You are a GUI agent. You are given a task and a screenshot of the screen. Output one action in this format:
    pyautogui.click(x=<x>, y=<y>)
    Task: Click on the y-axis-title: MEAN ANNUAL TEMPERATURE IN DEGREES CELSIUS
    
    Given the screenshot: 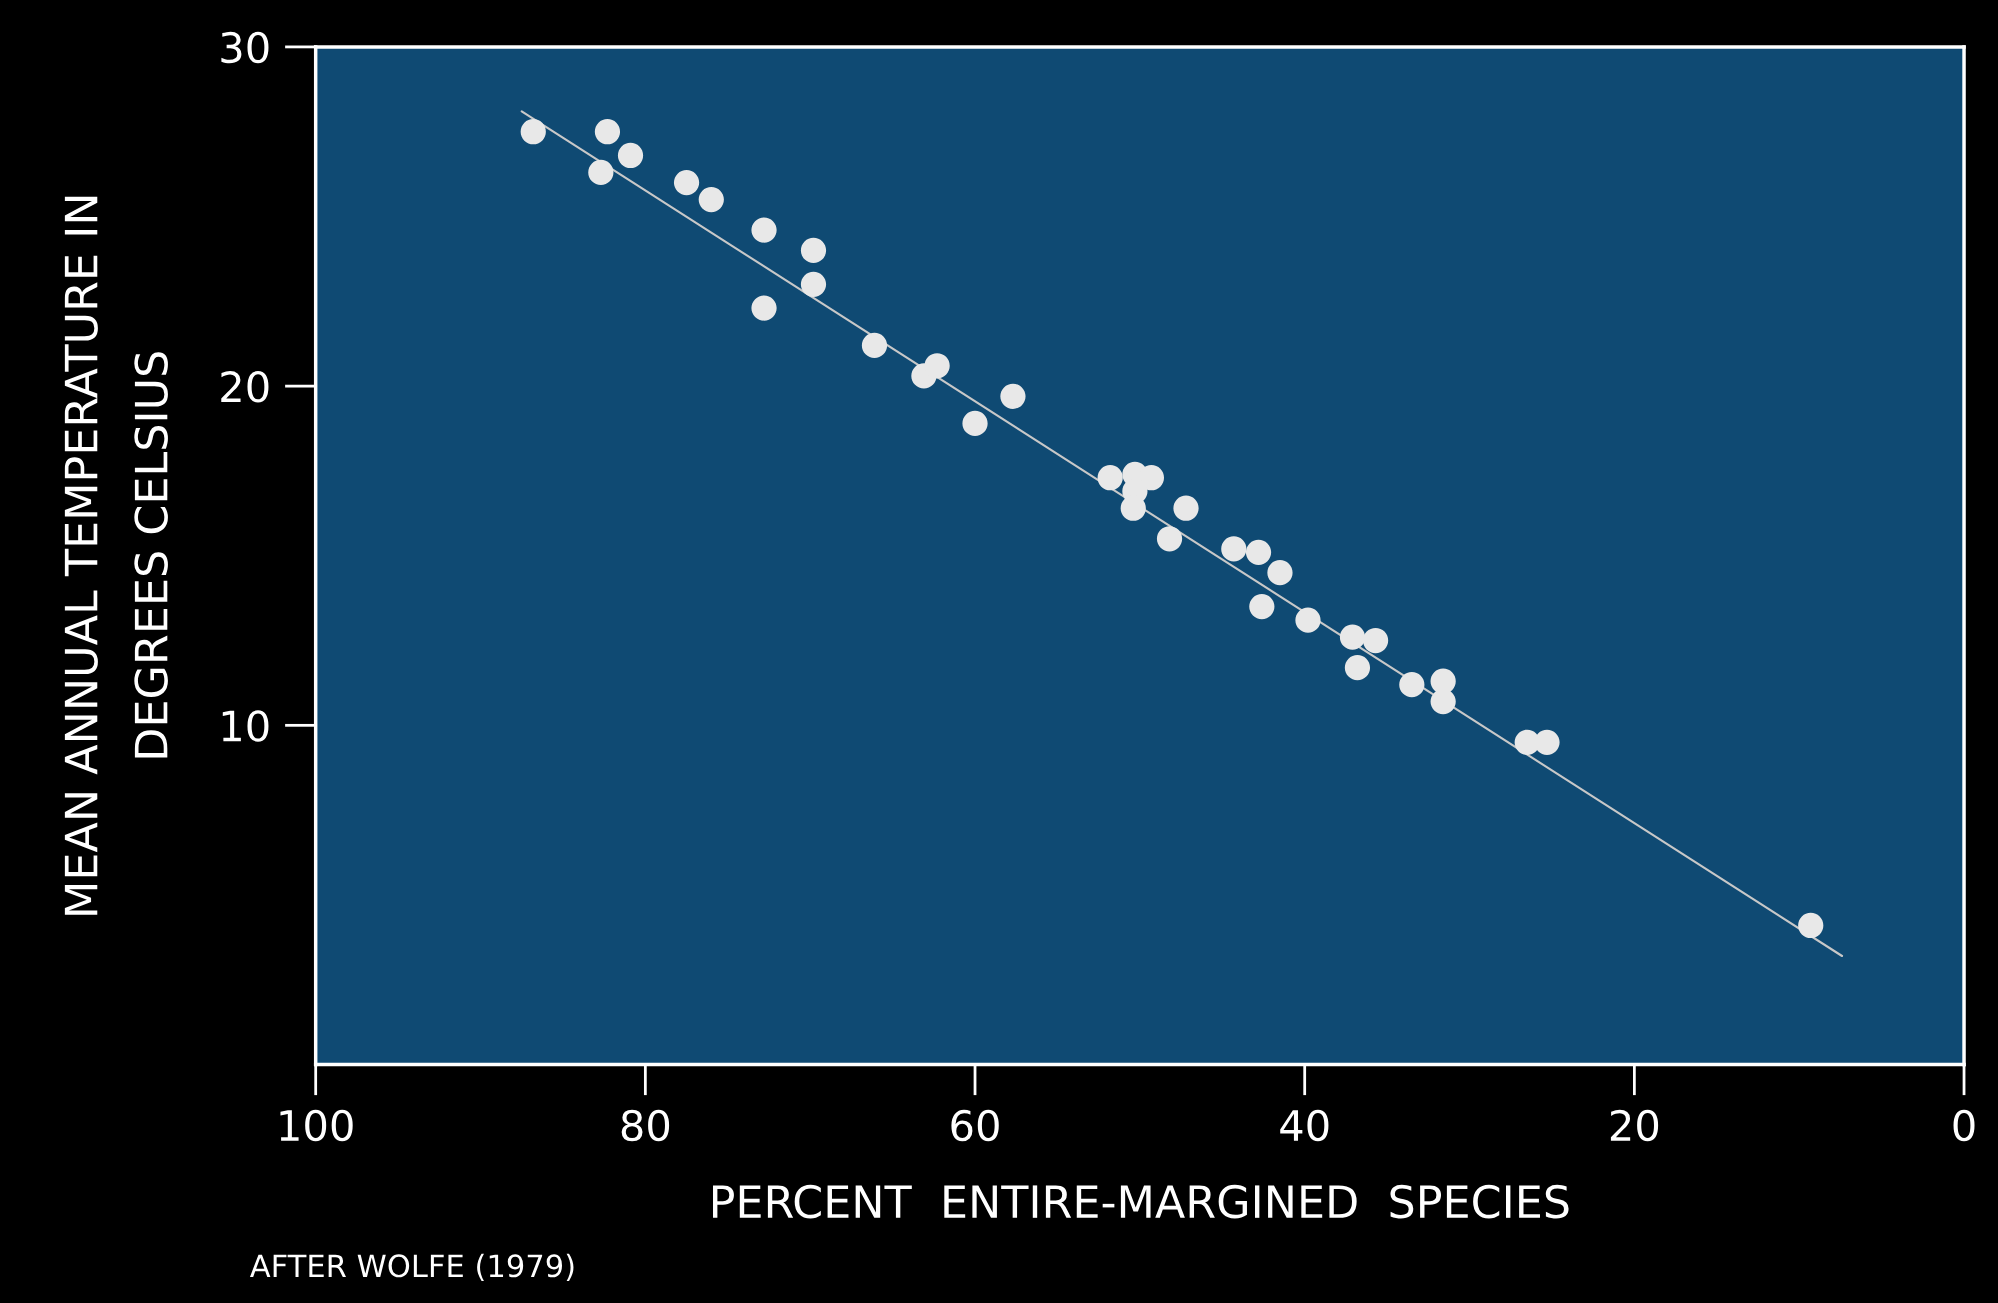 What is the action you would take?
    pyautogui.click(x=116, y=555)
    